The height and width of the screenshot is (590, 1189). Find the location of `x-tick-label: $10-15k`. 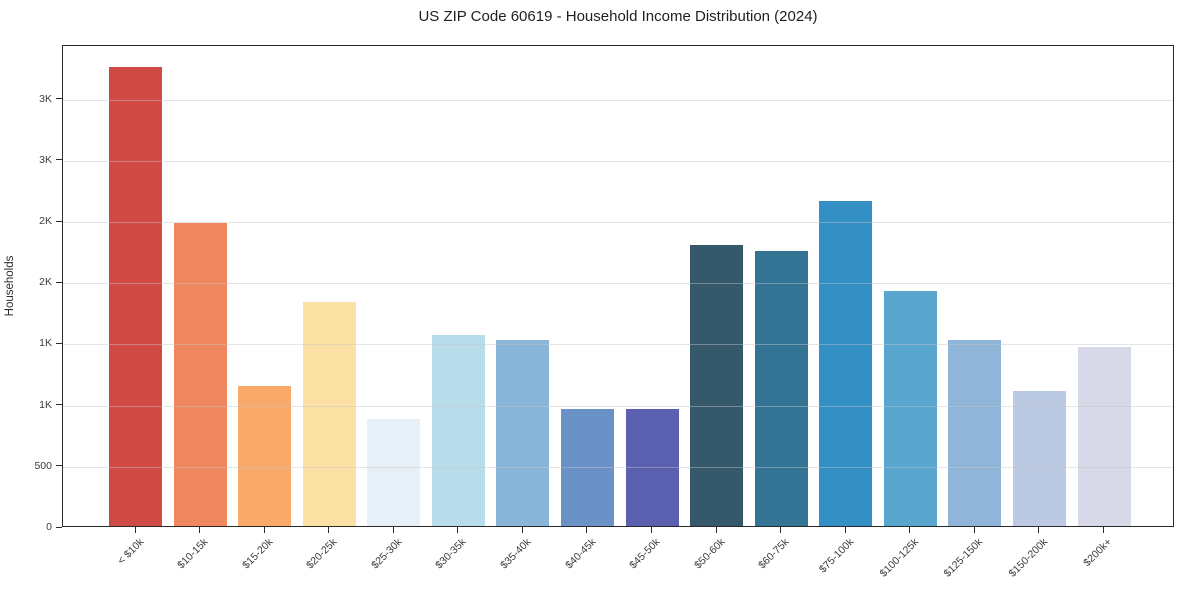

x-tick-label: $10-15k is located at coordinates (193, 554).